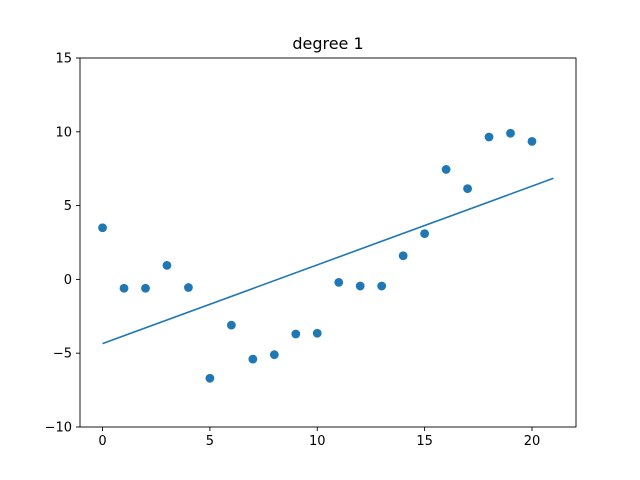  Describe the element at coordinates (63, 59) in the screenshot. I see `y-tick-label: 15` at that location.